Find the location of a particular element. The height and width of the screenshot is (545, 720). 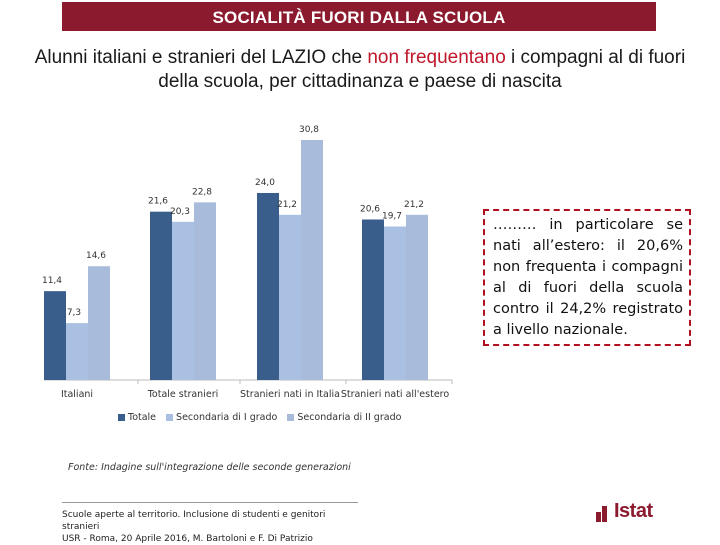

data-label-primo-0: 7,3 is located at coordinates (74, 313).